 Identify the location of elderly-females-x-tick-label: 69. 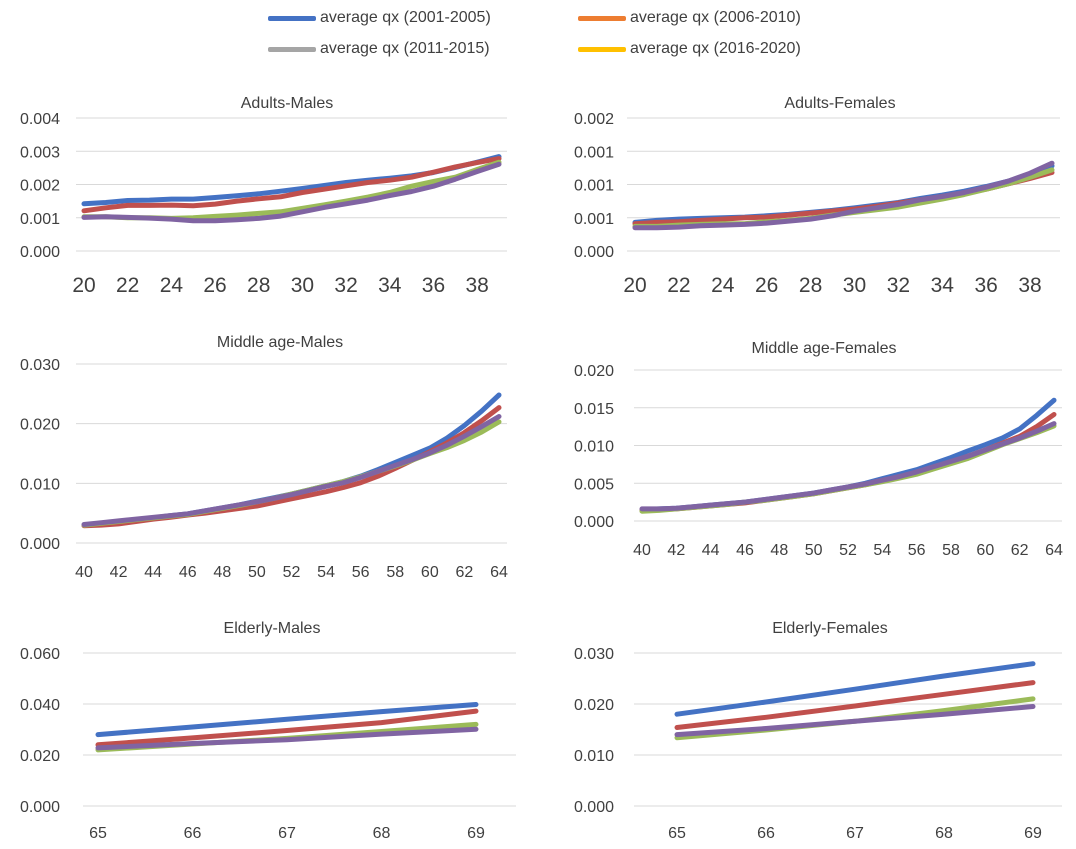
(1033, 833).